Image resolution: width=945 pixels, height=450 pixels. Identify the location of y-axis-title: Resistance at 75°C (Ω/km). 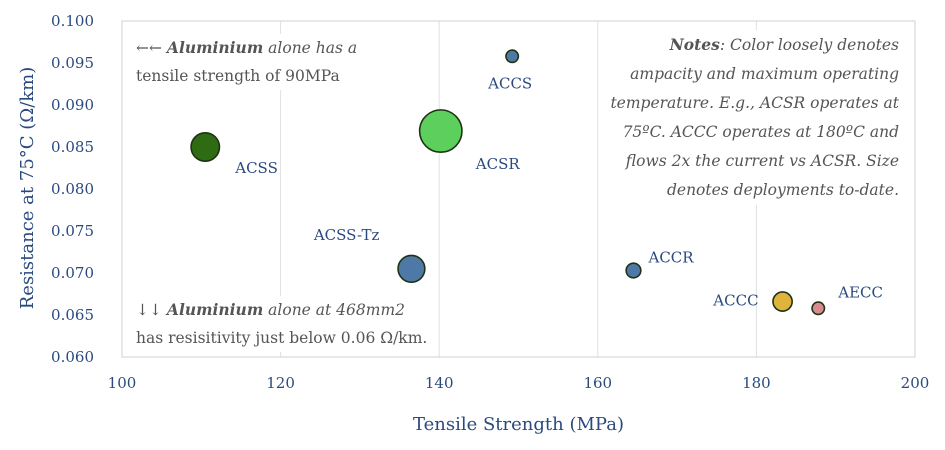
(27, 188).